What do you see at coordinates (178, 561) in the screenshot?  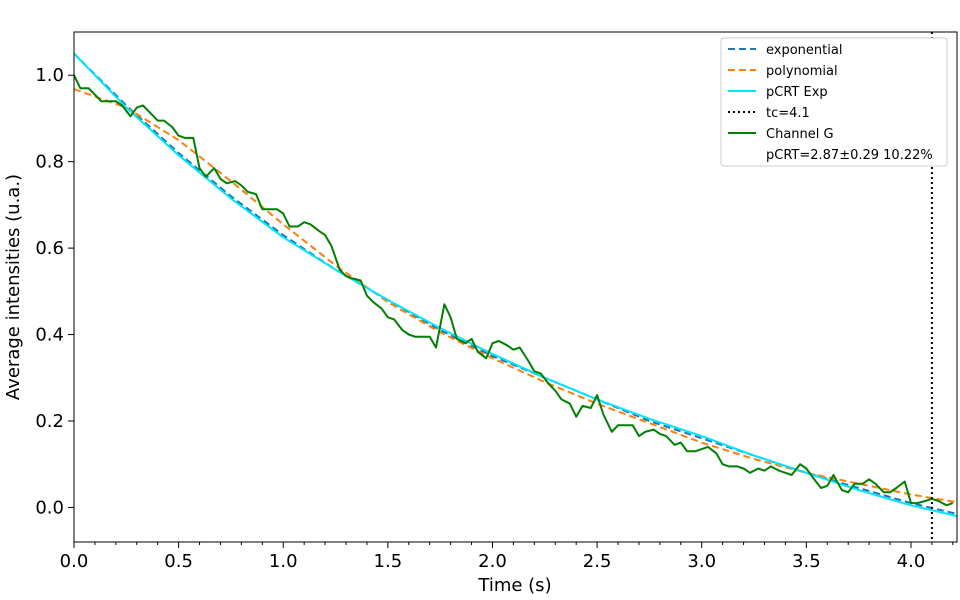 I see `x-tick-label: 0.5` at bounding box center [178, 561].